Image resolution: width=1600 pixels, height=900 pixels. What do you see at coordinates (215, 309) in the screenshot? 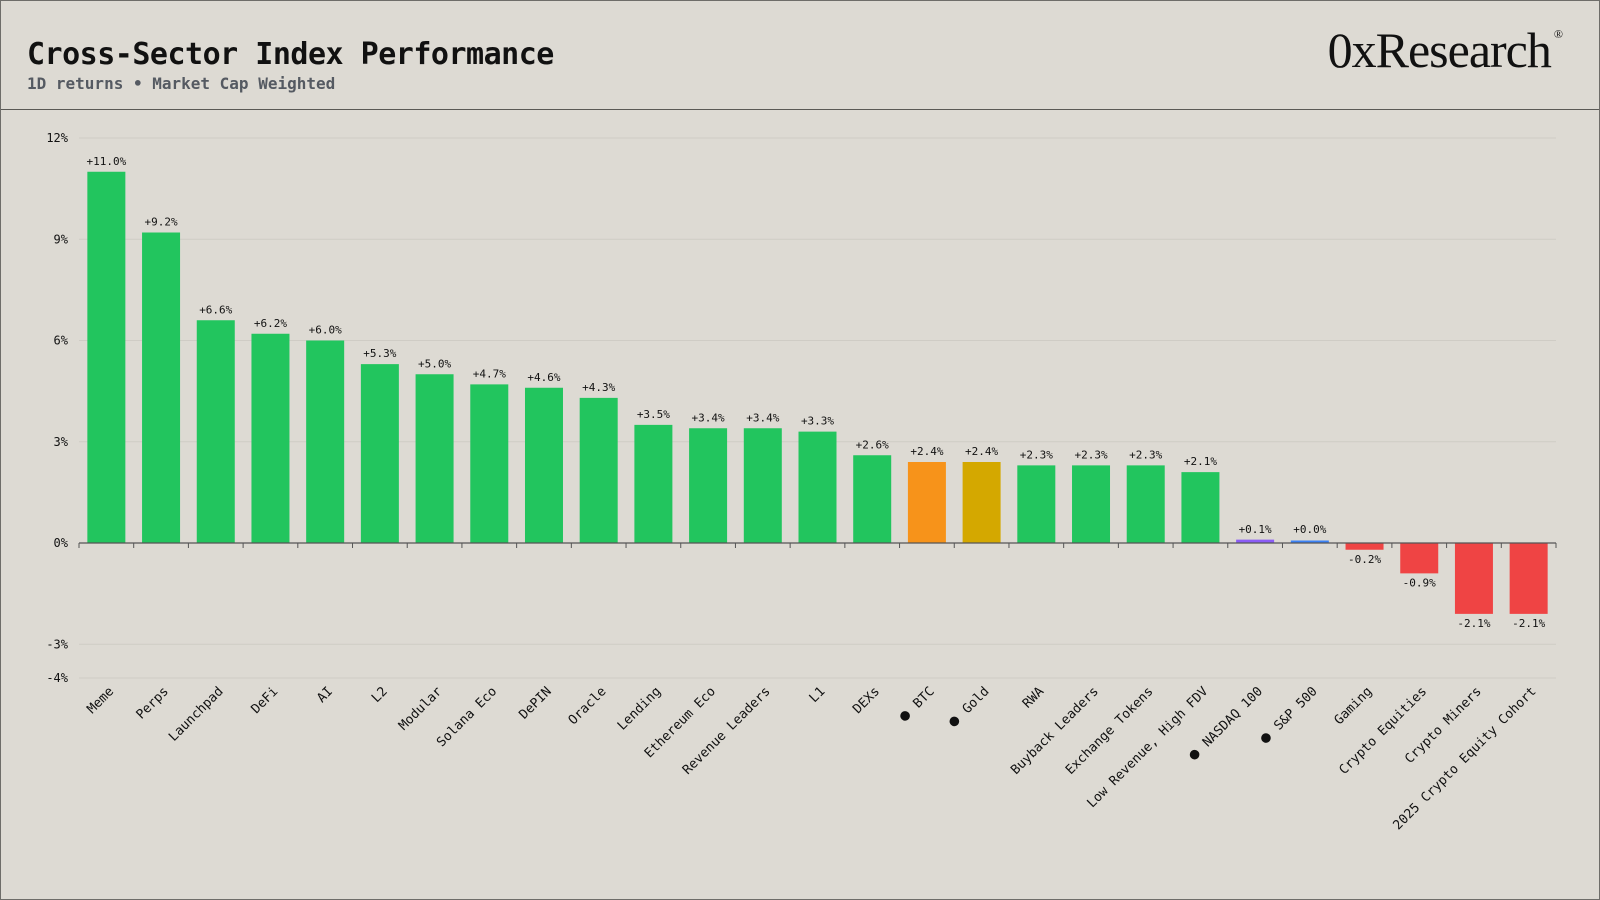
I see `data-label: +6.6%` at bounding box center [215, 309].